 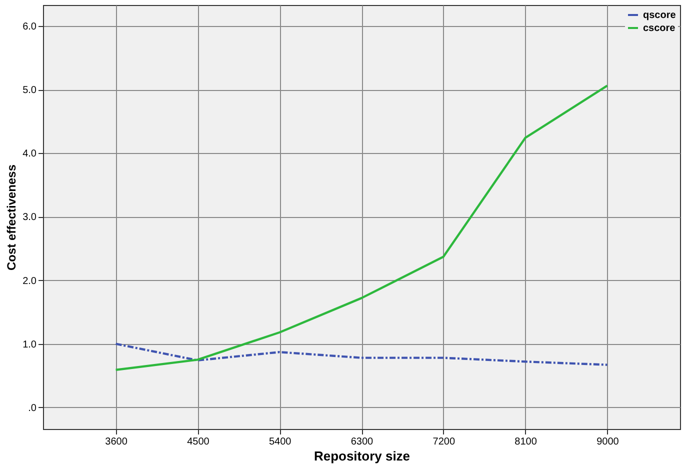 What do you see at coordinates (362, 456) in the screenshot?
I see `x-axis-title: Repository size` at bounding box center [362, 456].